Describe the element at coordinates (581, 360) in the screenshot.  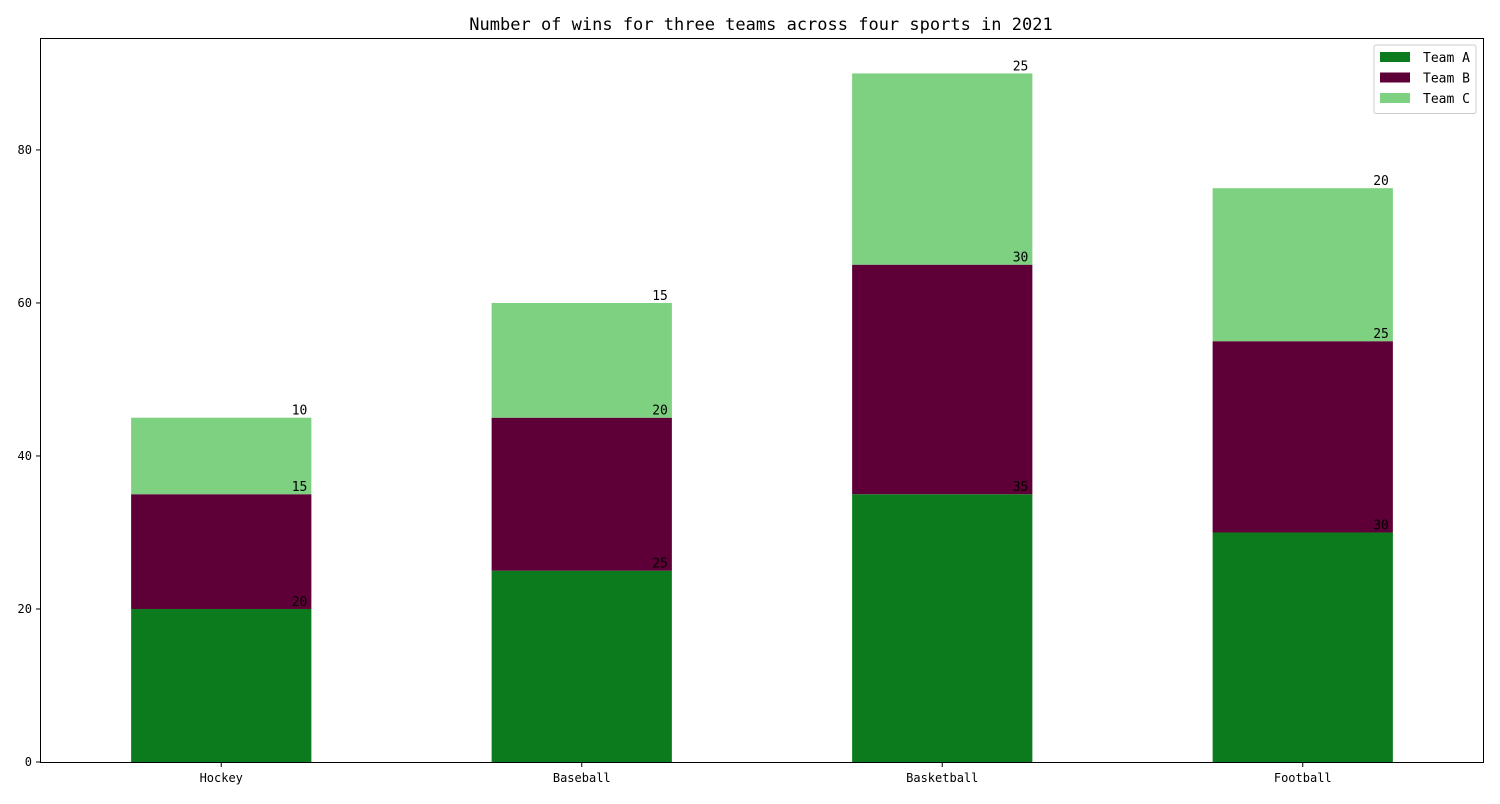
I see `bar-baseball-team-c` at that location.